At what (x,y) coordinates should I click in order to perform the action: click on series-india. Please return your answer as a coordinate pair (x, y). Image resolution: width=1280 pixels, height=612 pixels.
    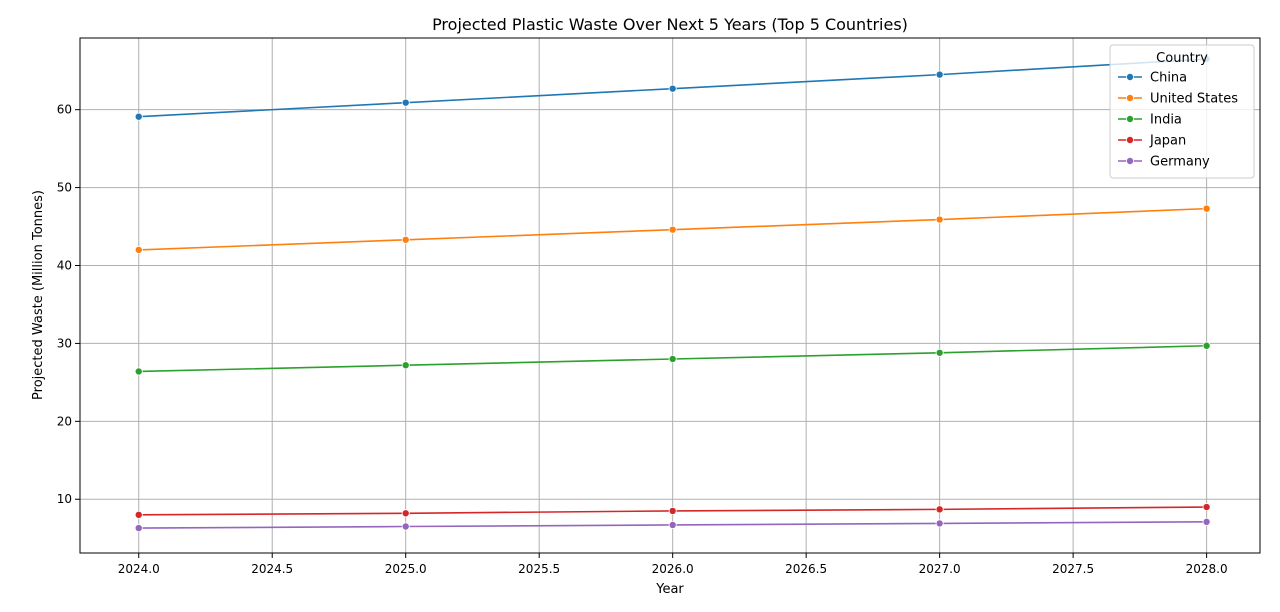
    Looking at the image, I should click on (672, 358).